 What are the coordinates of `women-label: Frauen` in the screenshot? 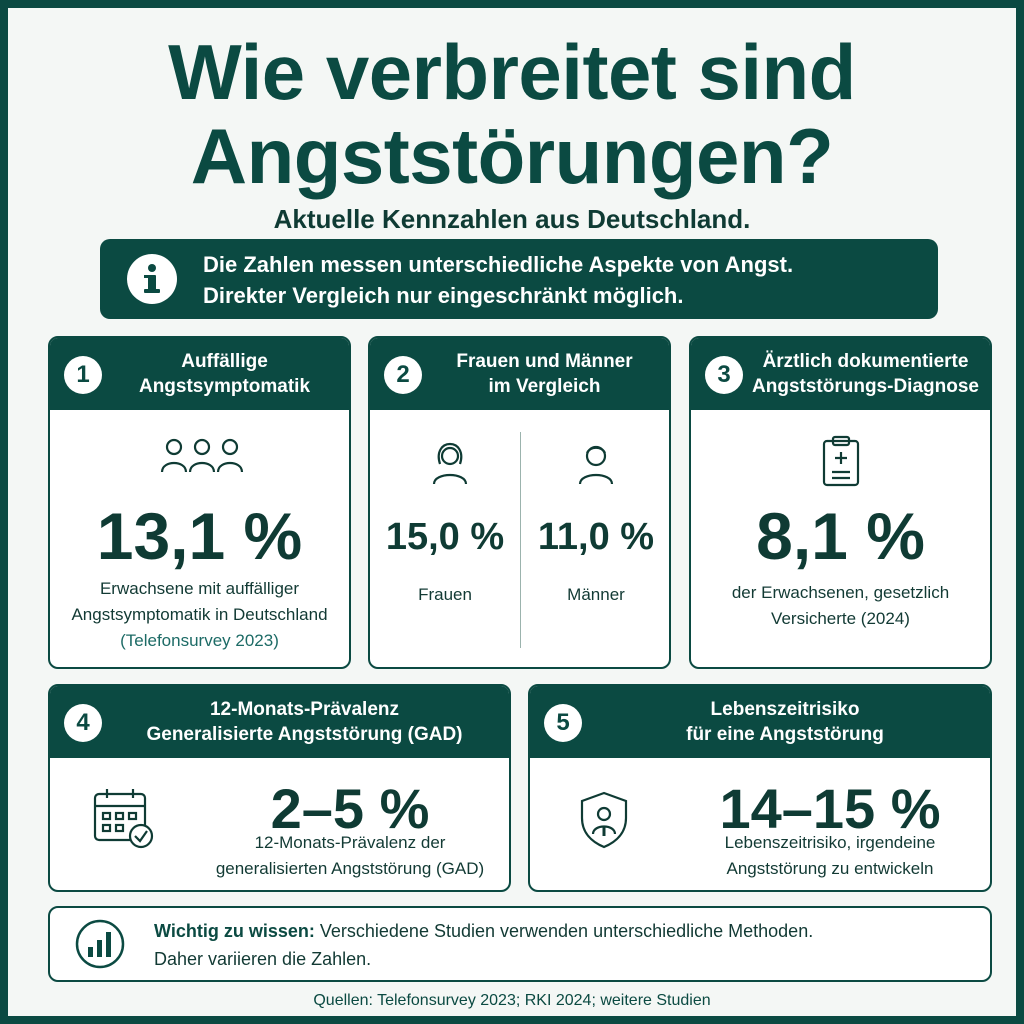 It's located at (445, 594).